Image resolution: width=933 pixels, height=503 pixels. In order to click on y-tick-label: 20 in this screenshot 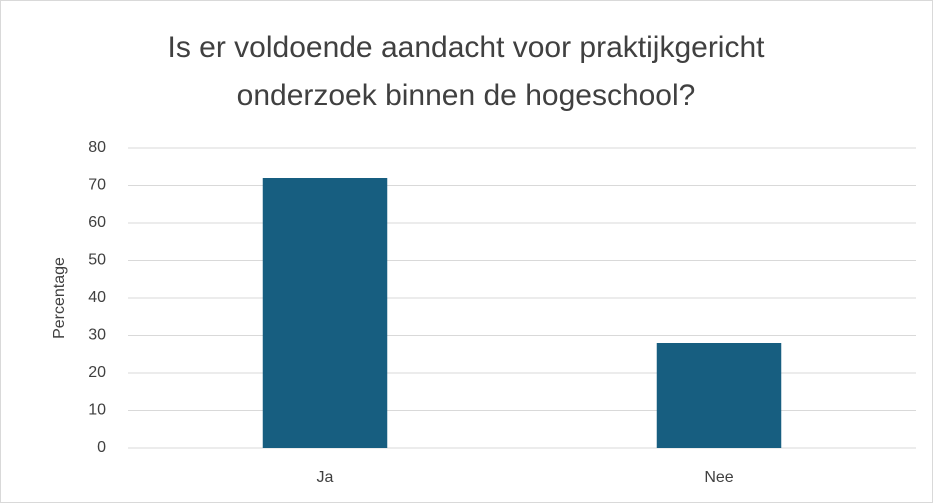, I will do `click(97, 372)`.